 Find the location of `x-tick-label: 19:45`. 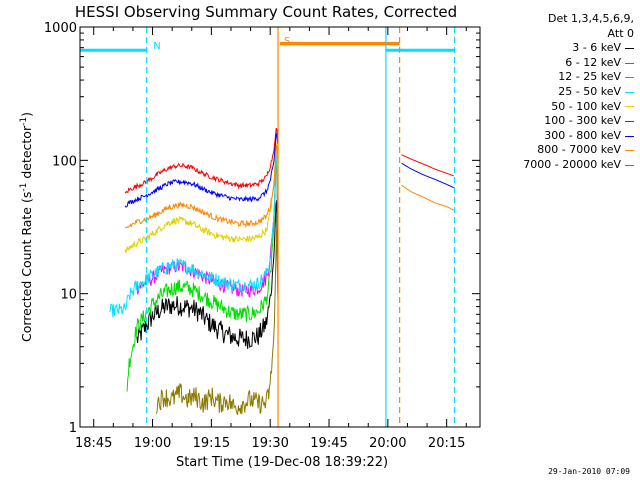

x-tick-label: 19:45 is located at coordinates (328, 443).